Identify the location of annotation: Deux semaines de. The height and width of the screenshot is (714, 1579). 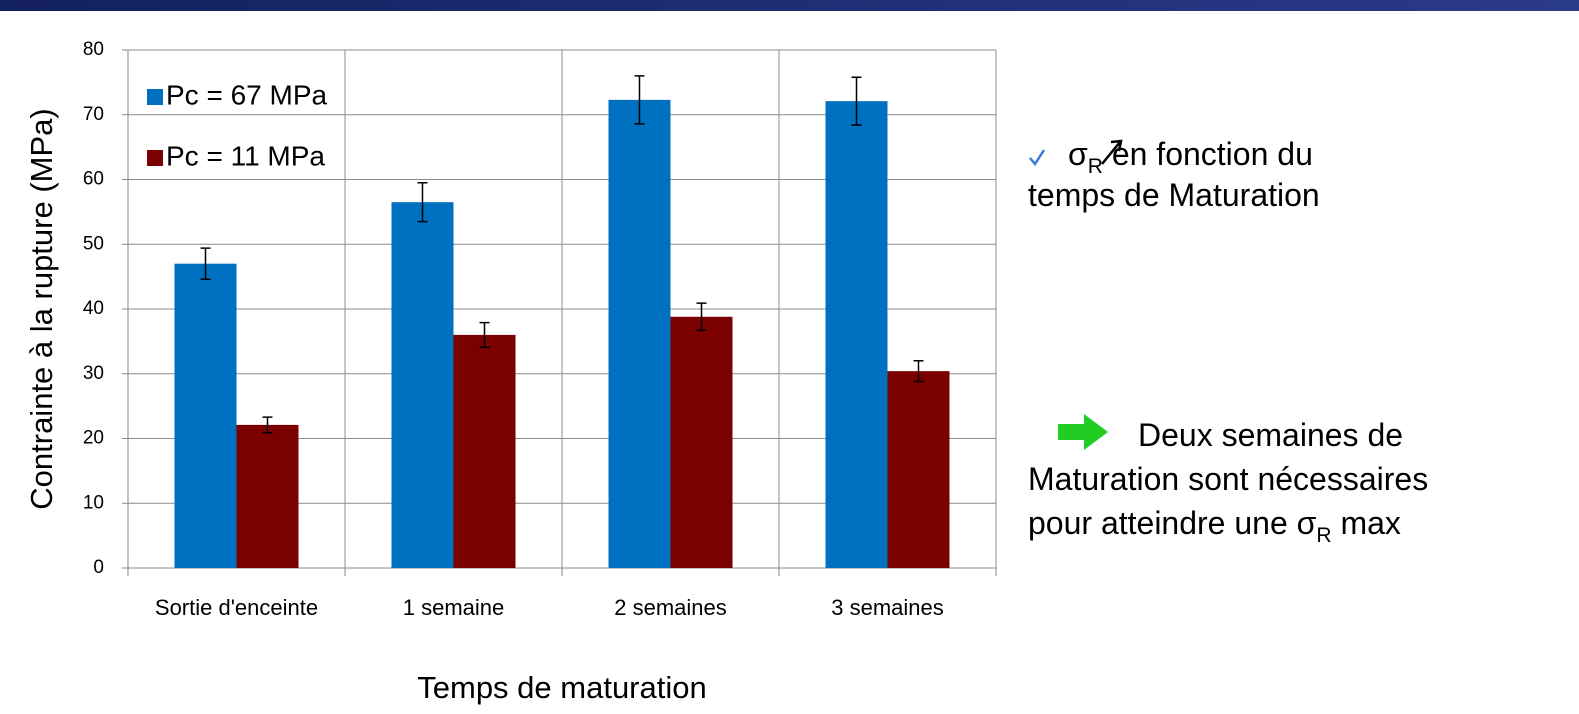
(1270, 435).